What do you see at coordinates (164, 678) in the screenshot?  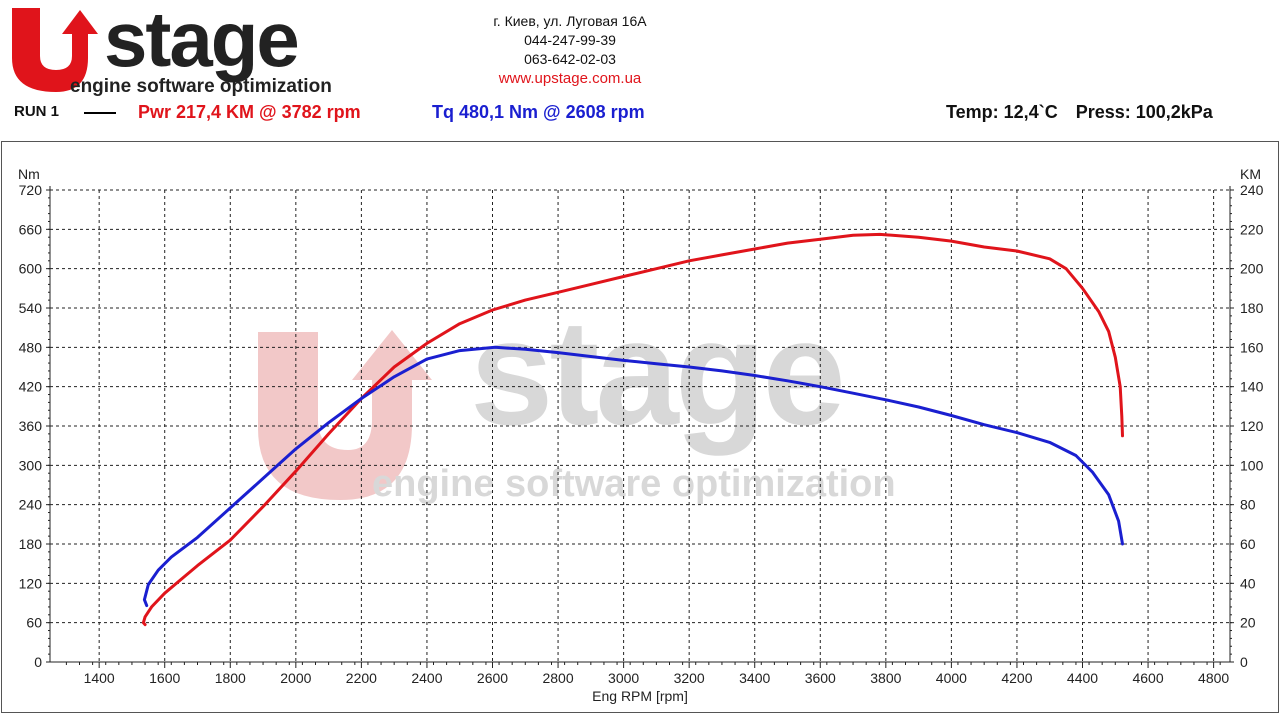 I see `x-tick-label: 1600` at bounding box center [164, 678].